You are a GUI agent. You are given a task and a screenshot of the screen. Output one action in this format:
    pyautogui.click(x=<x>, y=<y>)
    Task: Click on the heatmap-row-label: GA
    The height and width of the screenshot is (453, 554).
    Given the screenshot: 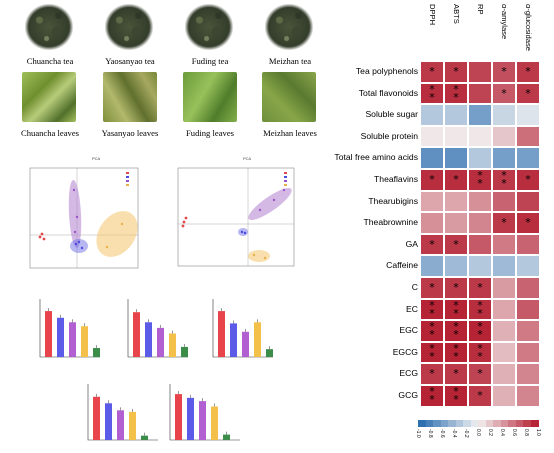 What is the action you would take?
    pyautogui.click(x=411, y=243)
    